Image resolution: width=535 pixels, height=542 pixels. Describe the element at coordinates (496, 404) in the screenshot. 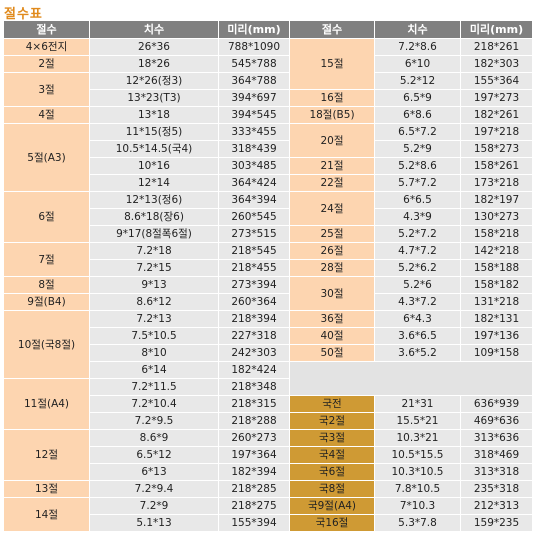

I see `size-mm-cell: 636*939` at that location.